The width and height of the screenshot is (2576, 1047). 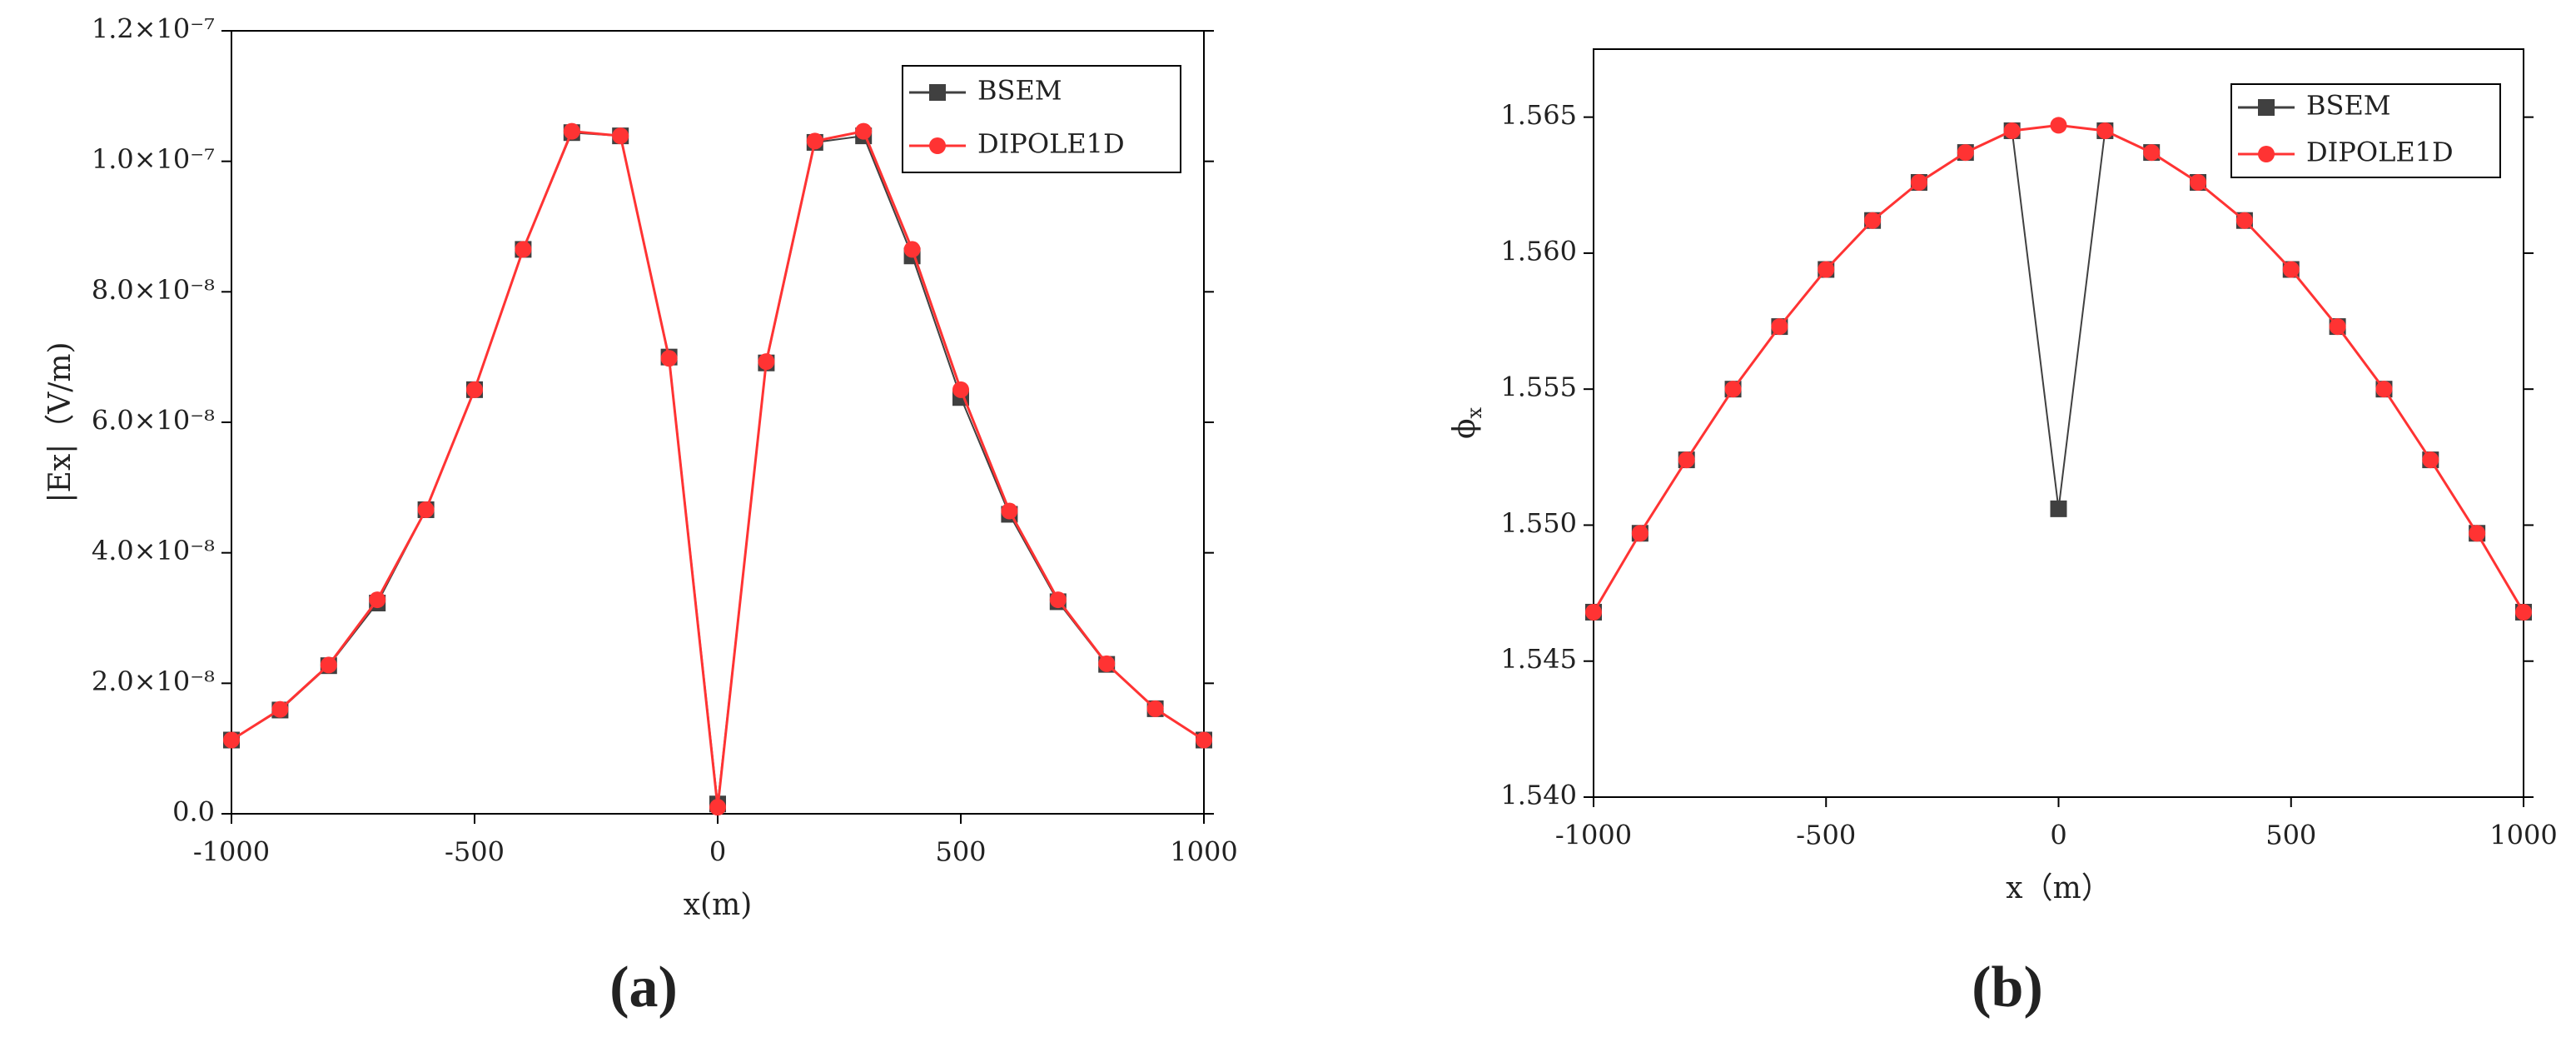 I want to click on panel-label: (b), so click(x=2007, y=987).